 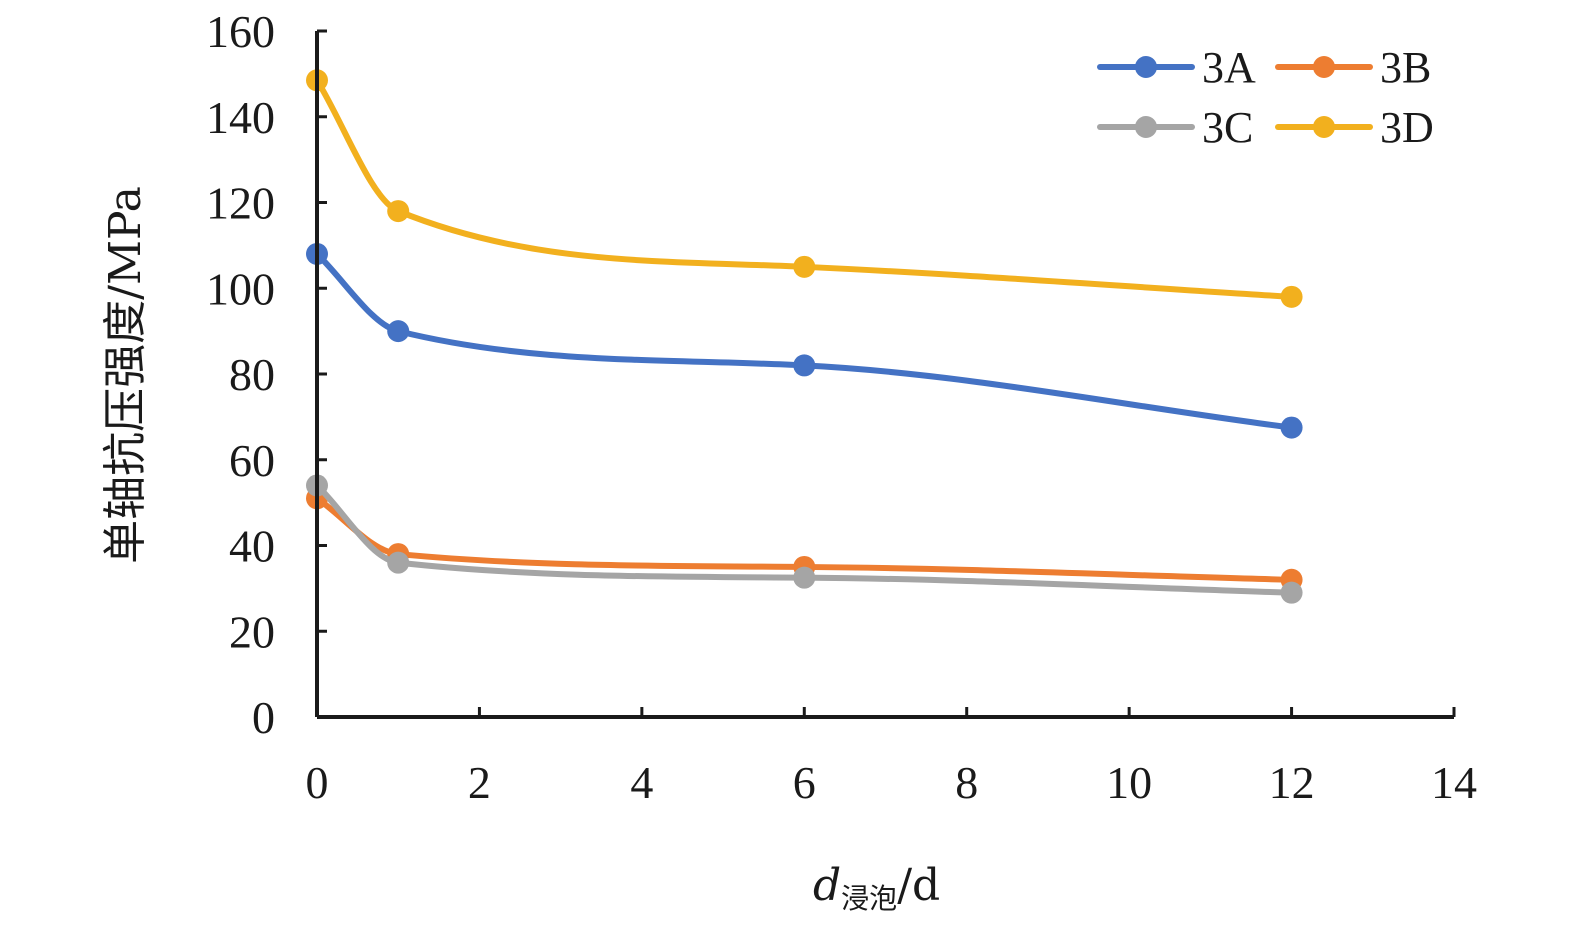 What do you see at coordinates (240, 288) in the screenshot?
I see `y-tick-label: 100` at bounding box center [240, 288].